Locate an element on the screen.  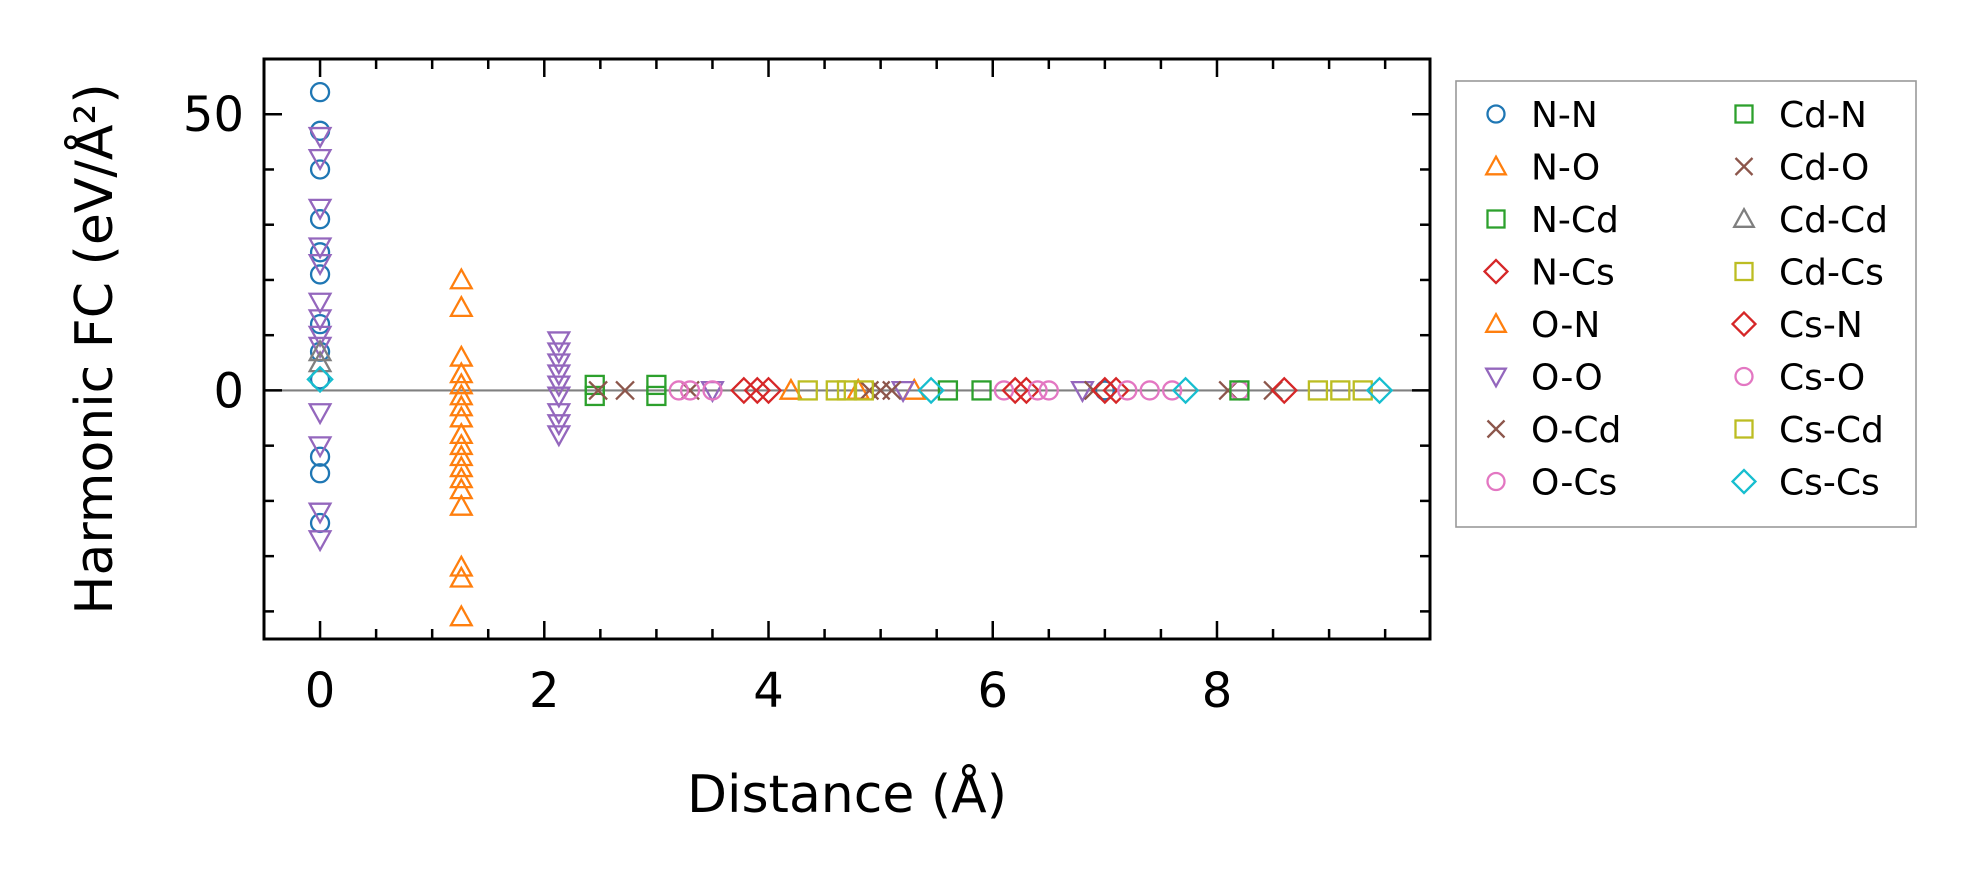
legend-label: O-Cd is located at coordinates (1576, 430).